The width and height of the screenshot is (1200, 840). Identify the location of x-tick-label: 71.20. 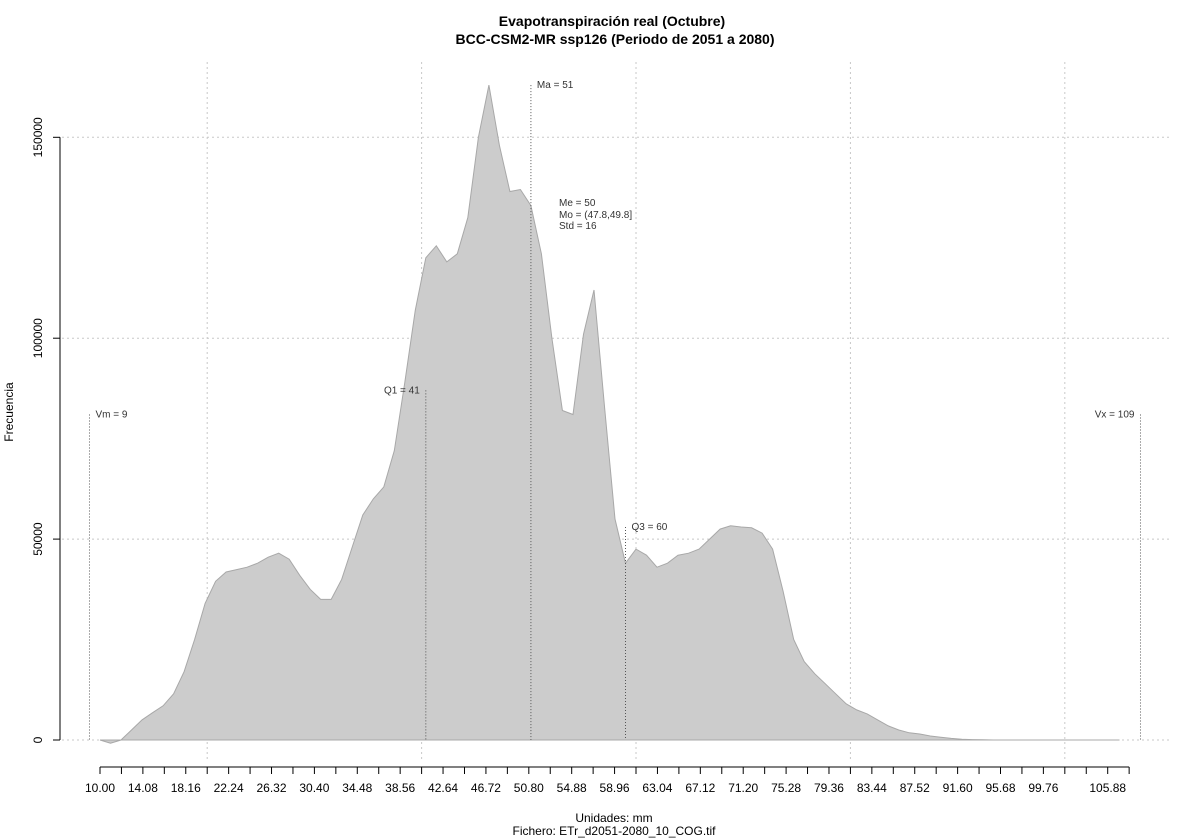
(743, 788).